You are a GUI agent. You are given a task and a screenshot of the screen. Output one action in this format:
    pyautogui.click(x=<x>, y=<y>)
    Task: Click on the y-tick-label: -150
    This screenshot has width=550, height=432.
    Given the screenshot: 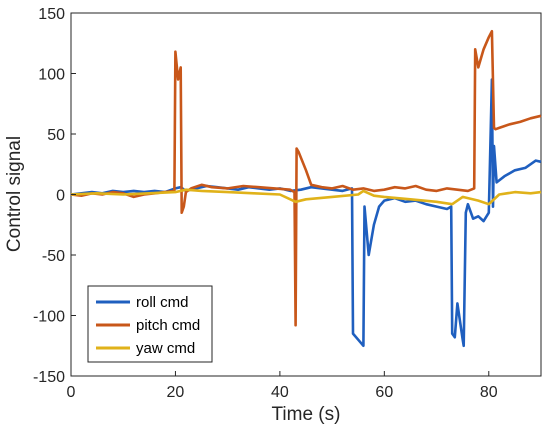 What is the action you would take?
    pyautogui.click(x=49, y=377)
    